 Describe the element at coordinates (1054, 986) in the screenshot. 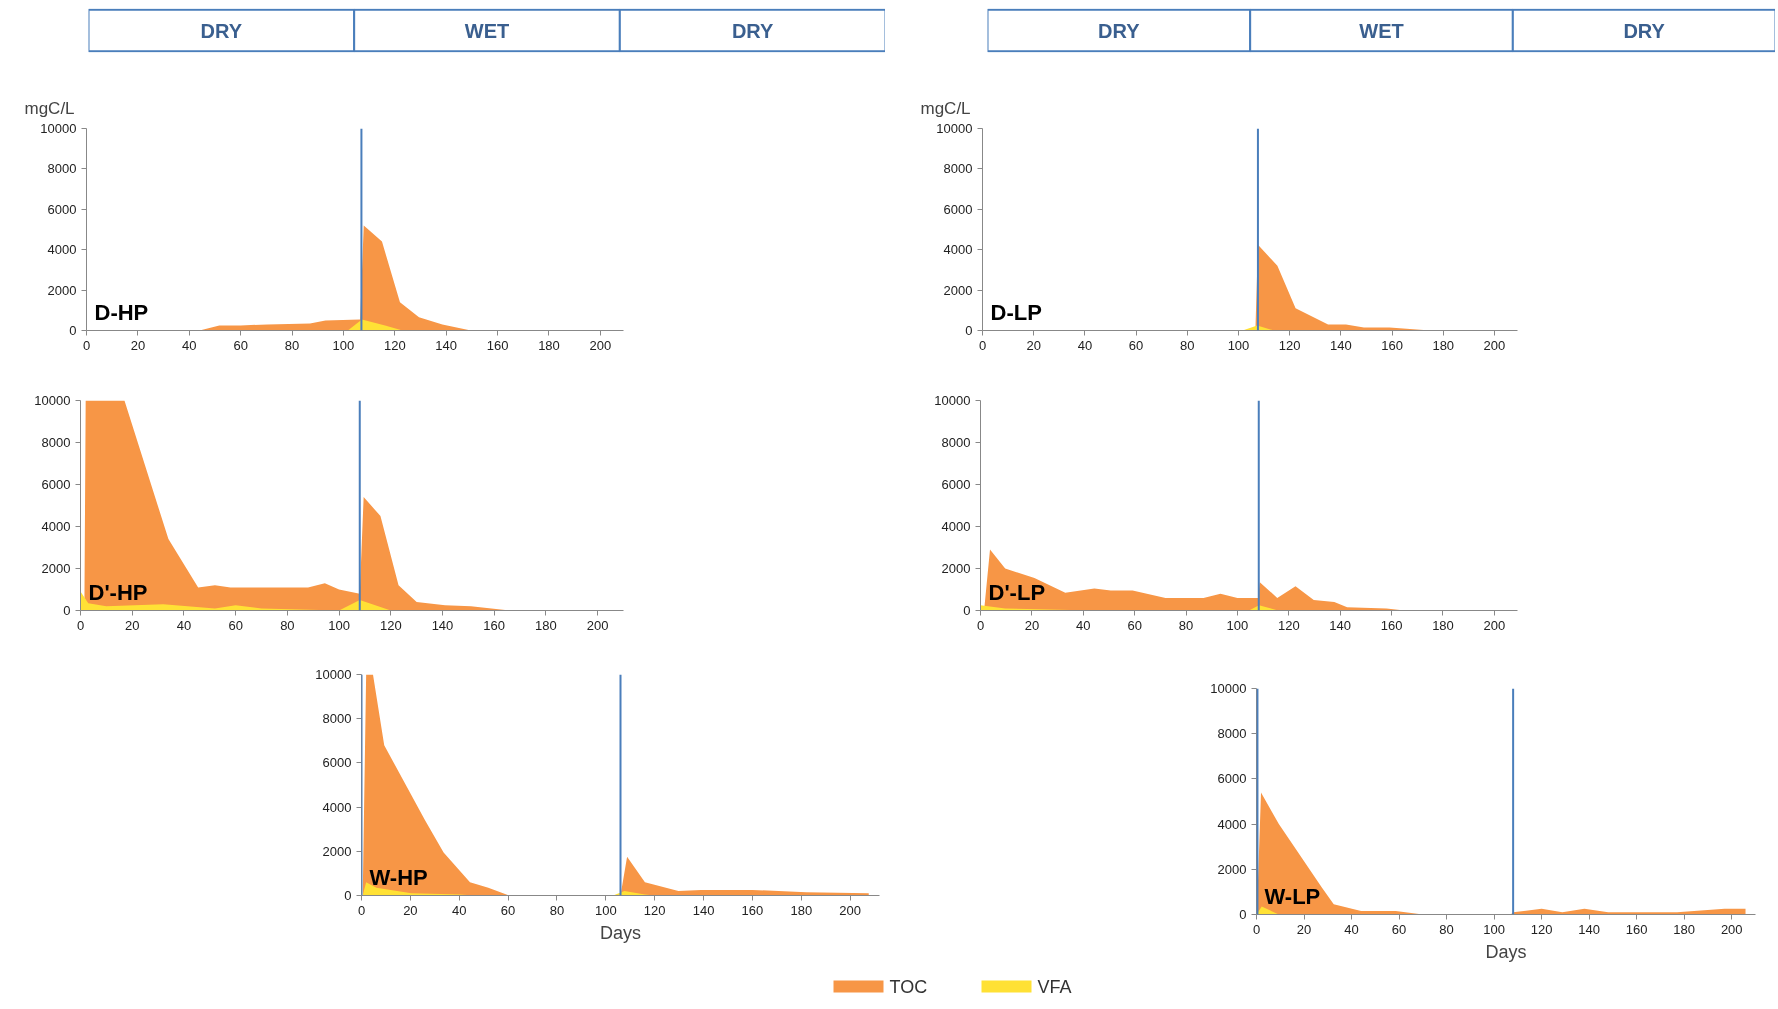

I see `legend-label: VFA` at that location.